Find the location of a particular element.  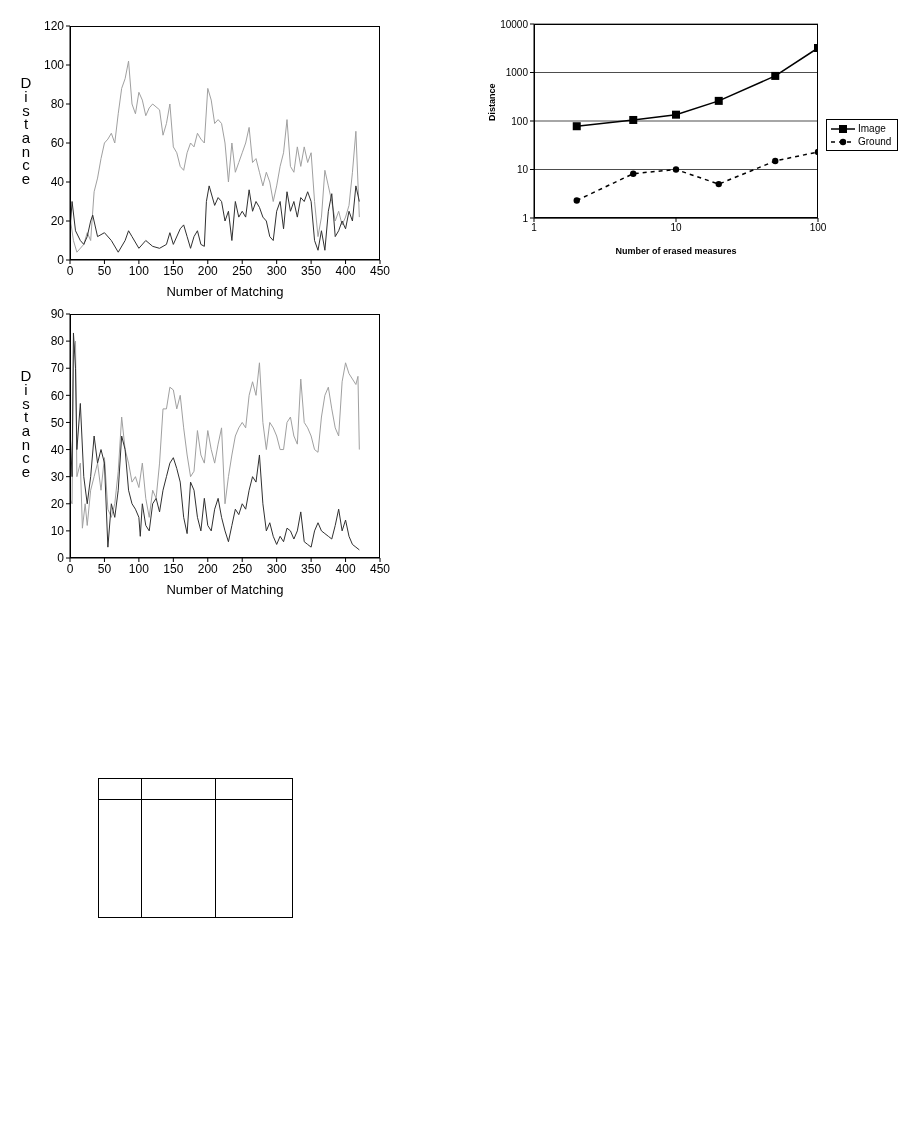

y-tick-label: 70 is located at coordinates (57, 368).